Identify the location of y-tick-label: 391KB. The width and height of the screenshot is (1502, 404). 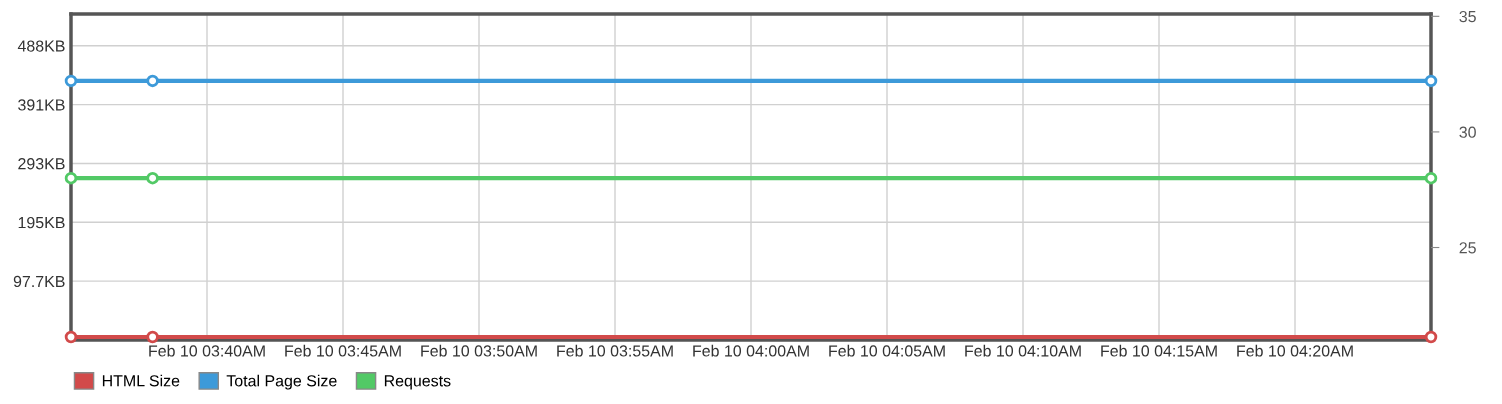
(41, 105).